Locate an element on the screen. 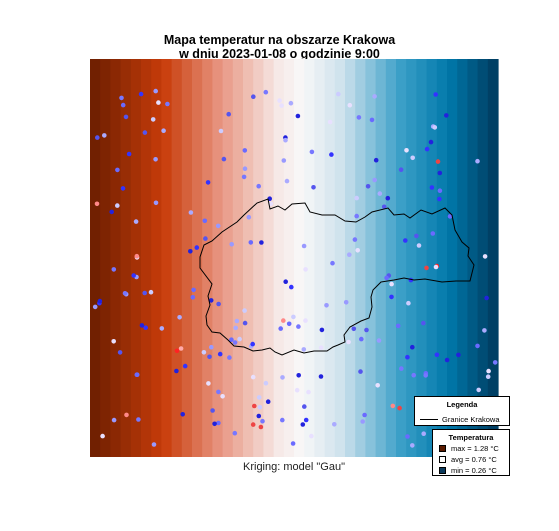 The width and height of the screenshot is (559, 531). legend-item-label: Granice Krakowa is located at coordinates (471, 419).